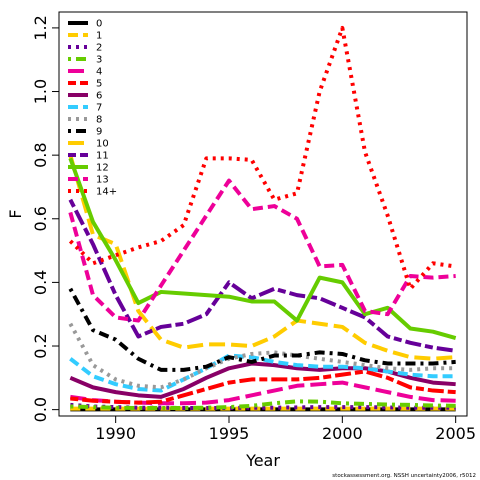 The image size is (480, 480). I want to click on legend-label-age-5: 5, so click(99, 84).